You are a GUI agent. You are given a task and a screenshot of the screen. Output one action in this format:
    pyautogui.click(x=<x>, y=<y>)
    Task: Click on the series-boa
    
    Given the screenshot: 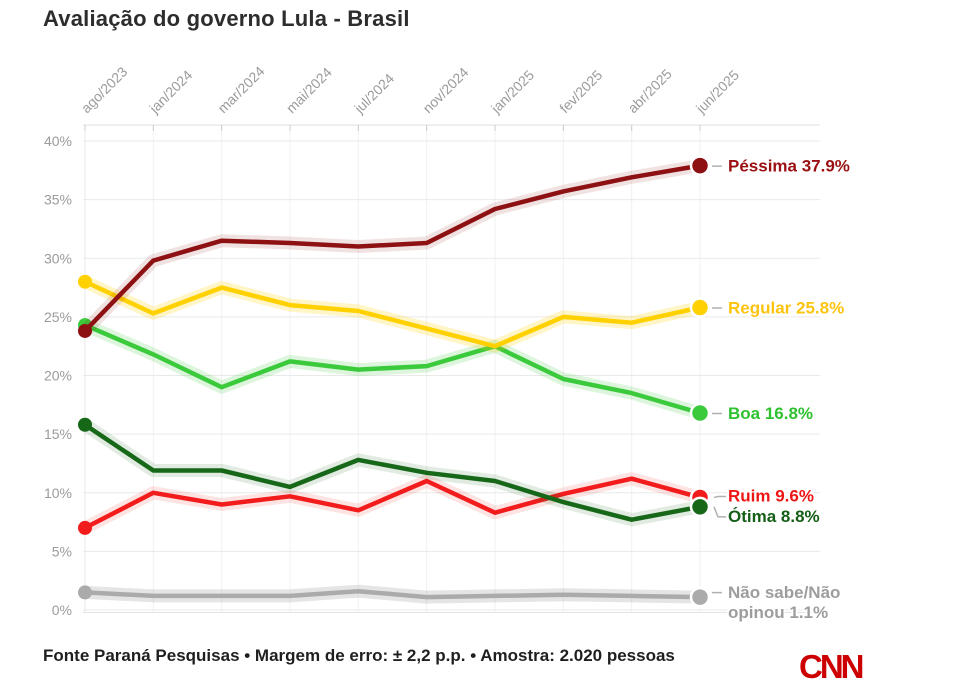 What is the action you would take?
    pyautogui.click(x=392, y=369)
    